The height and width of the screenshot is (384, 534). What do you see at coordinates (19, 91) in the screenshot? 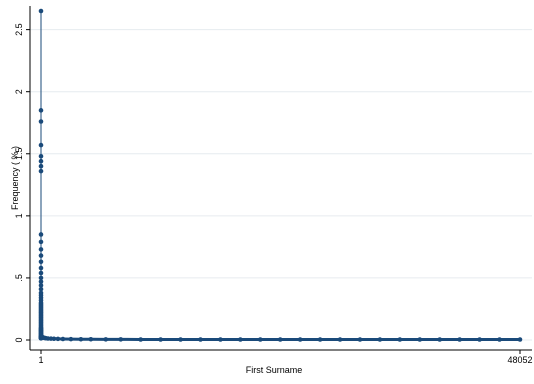
I see `y-tick-label: 2` at bounding box center [19, 91].